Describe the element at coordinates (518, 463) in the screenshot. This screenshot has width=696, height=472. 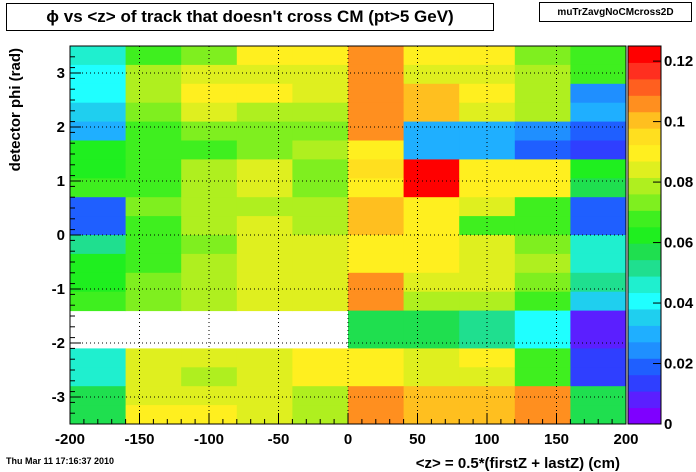
I see `x-axis-label: <z> = 0.5*(firstZ + lastZ) (cm)` at that location.